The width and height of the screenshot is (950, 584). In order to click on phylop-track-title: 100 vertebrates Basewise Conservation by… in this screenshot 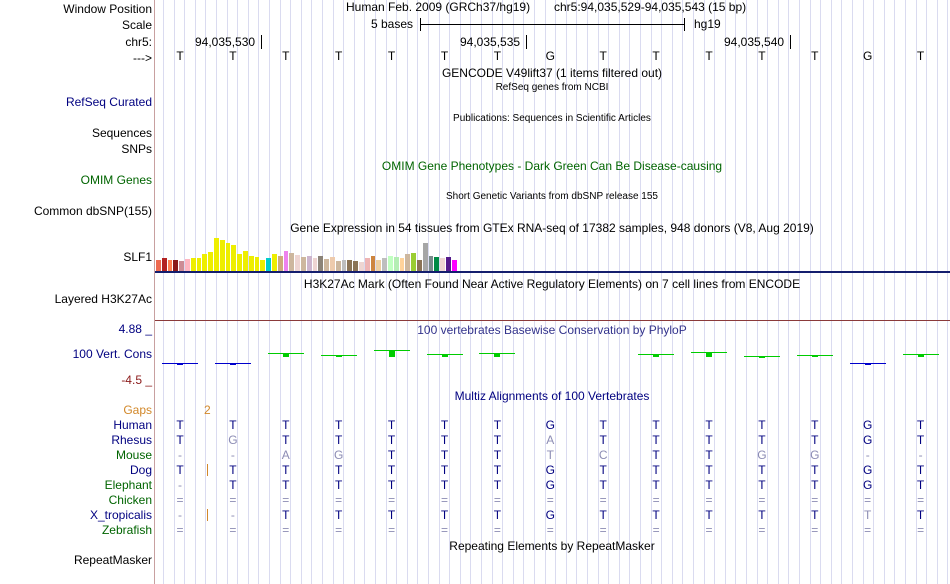, I will do `click(552, 330)`.